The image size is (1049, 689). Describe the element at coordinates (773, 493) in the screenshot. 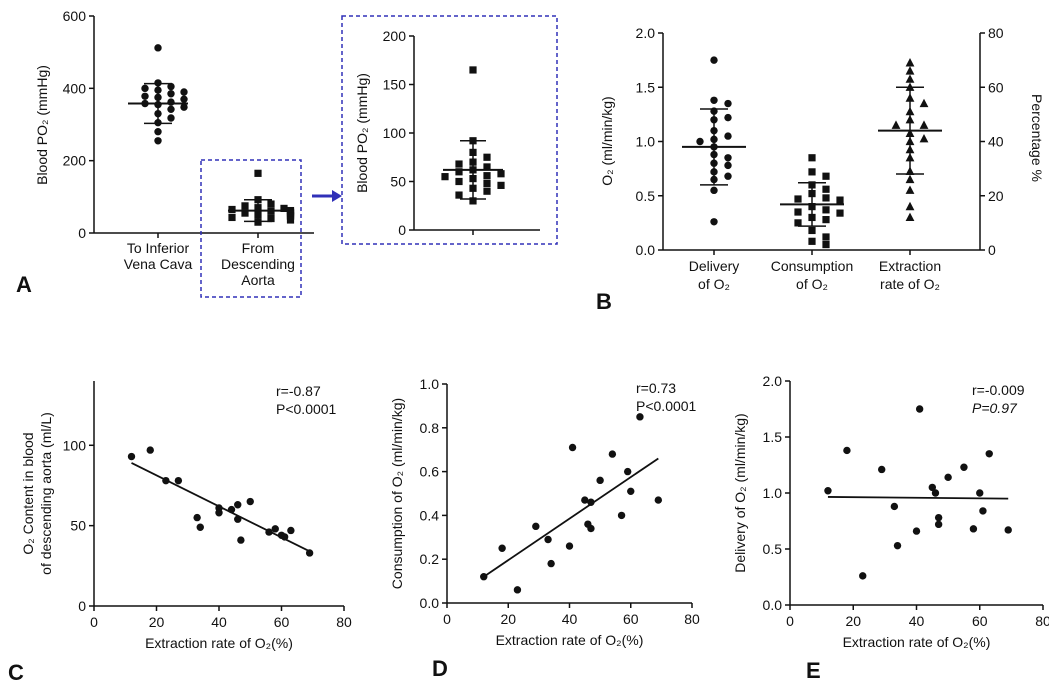

I see `e-y-axis-tick-label-2: 1.0` at that location.